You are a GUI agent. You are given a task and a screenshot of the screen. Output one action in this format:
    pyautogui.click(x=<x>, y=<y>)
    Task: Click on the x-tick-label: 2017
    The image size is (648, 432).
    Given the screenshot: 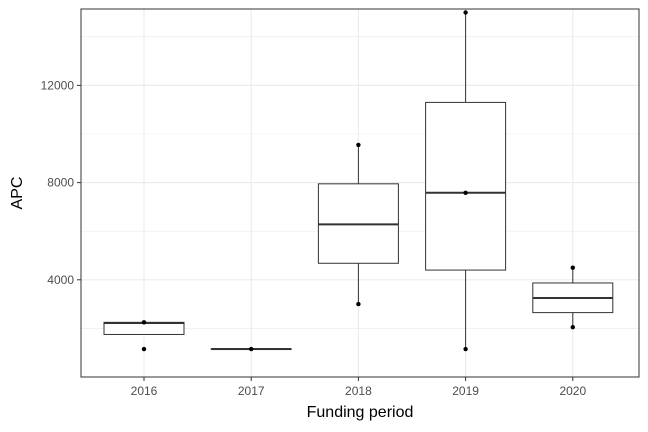 What is the action you would take?
    pyautogui.click(x=251, y=391)
    